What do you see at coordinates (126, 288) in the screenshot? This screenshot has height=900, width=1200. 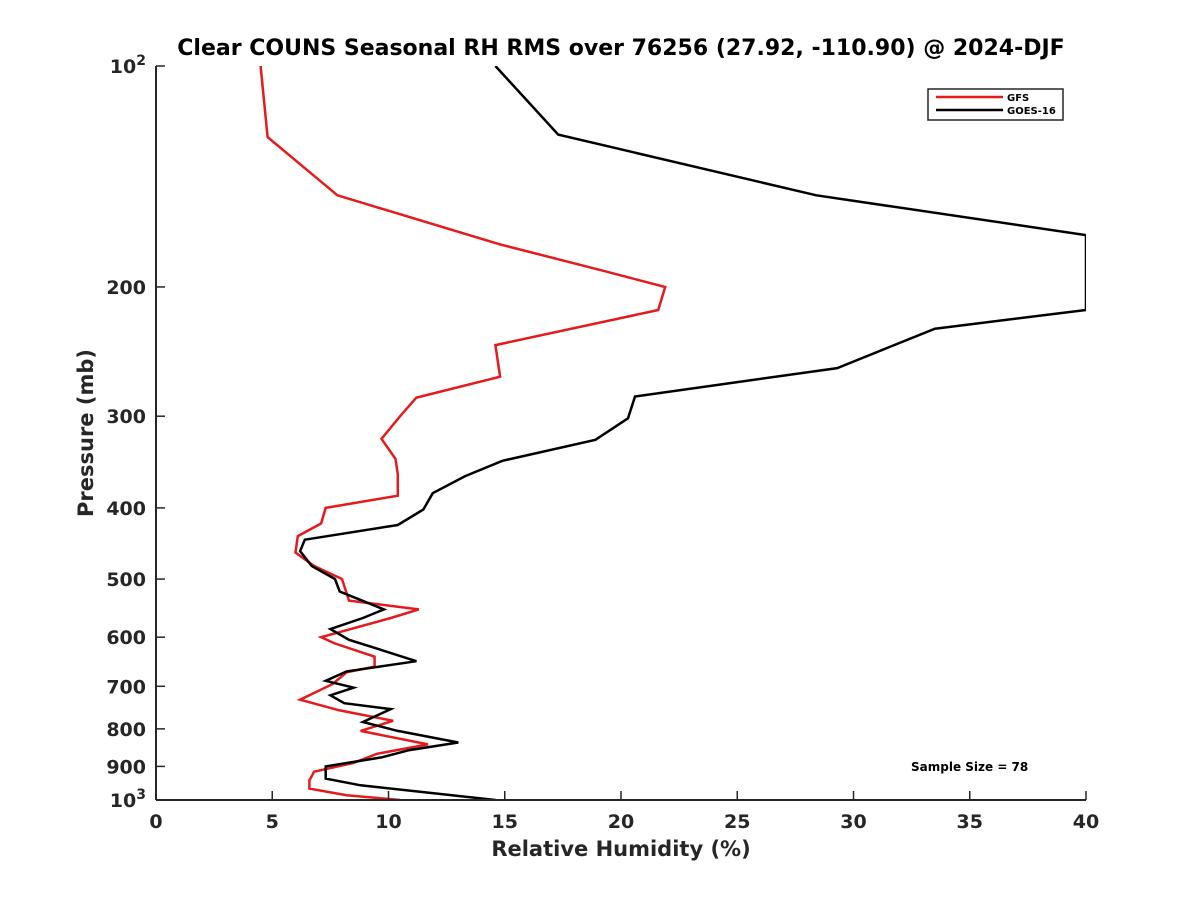 I see `y-tick-label: 200` at bounding box center [126, 288].